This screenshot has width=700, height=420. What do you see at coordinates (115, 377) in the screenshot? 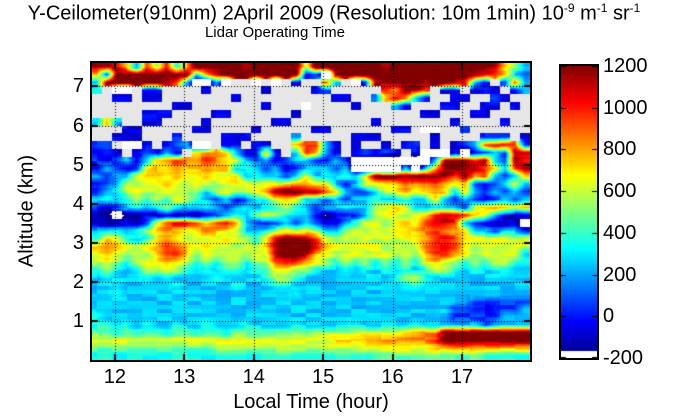
I see `x-tick-label: 12` at bounding box center [115, 377].